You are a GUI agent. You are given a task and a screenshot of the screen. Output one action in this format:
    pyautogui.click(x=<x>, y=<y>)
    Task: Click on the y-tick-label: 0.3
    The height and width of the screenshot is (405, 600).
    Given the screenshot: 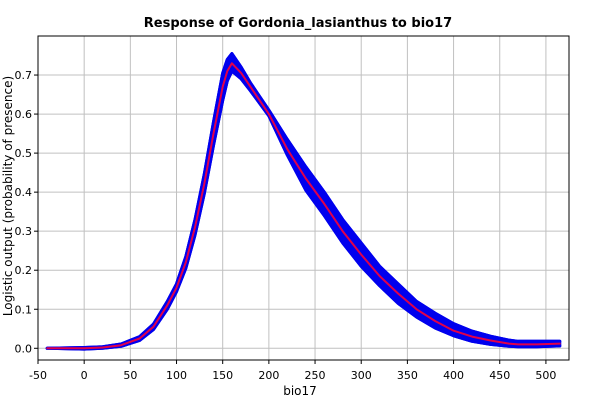 What is the action you would take?
    pyautogui.click(x=24, y=231)
    